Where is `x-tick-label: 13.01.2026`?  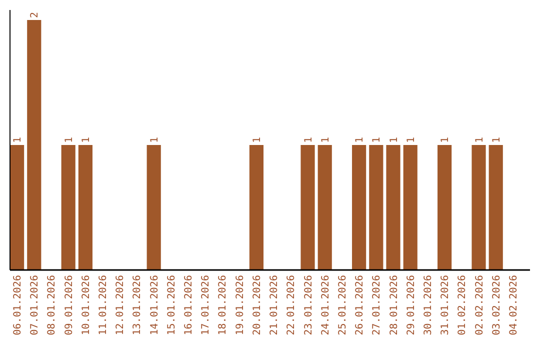
x-tick-label: 13.01.2026 is located at coordinates (138, 305).